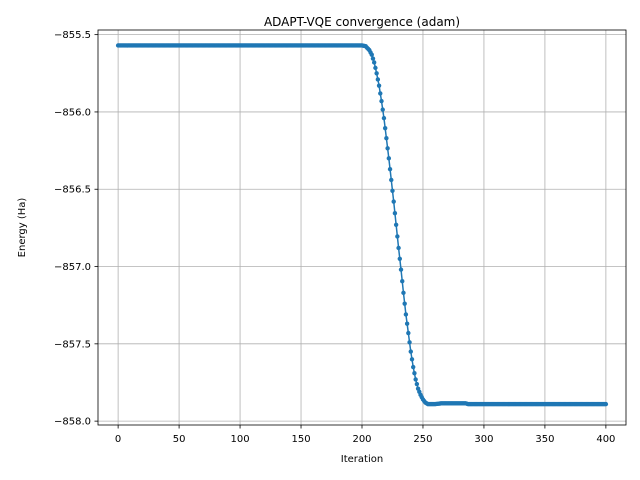  Describe the element at coordinates (72, 190) in the screenshot. I see `y-tick-label: −856.5` at that location.